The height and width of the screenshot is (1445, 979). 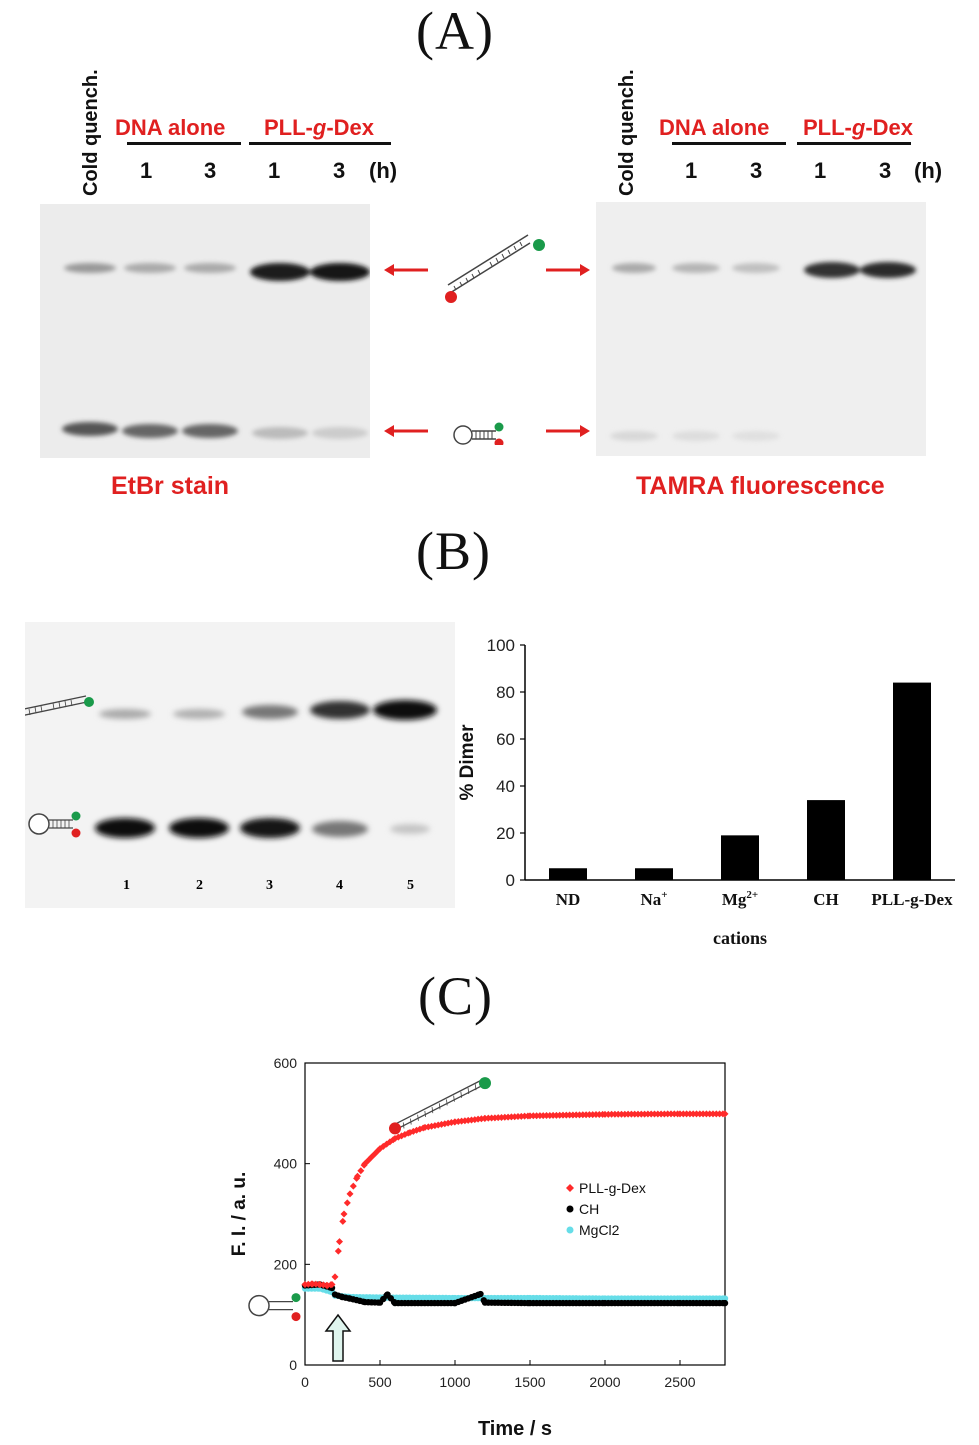 What do you see at coordinates (467, 762) in the screenshot?
I see `y-axis-label: % Dimer` at bounding box center [467, 762].